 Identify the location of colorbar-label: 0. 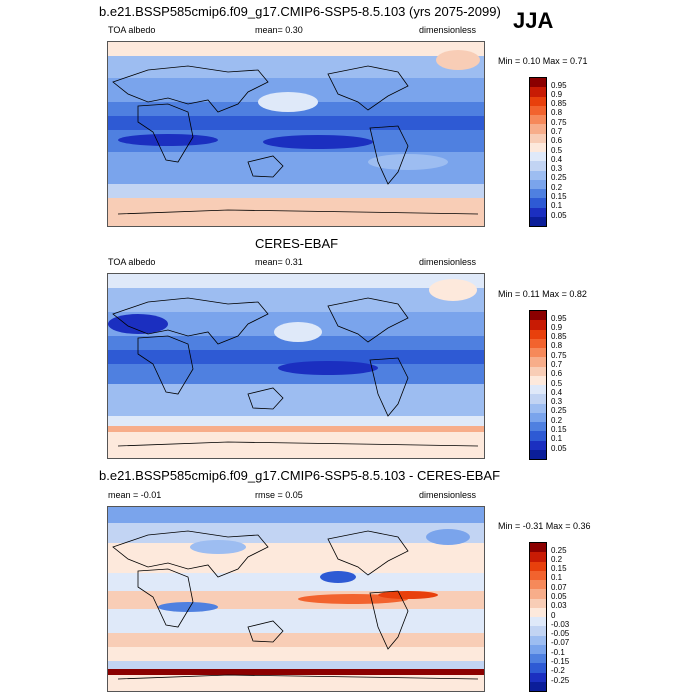
(553, 615).